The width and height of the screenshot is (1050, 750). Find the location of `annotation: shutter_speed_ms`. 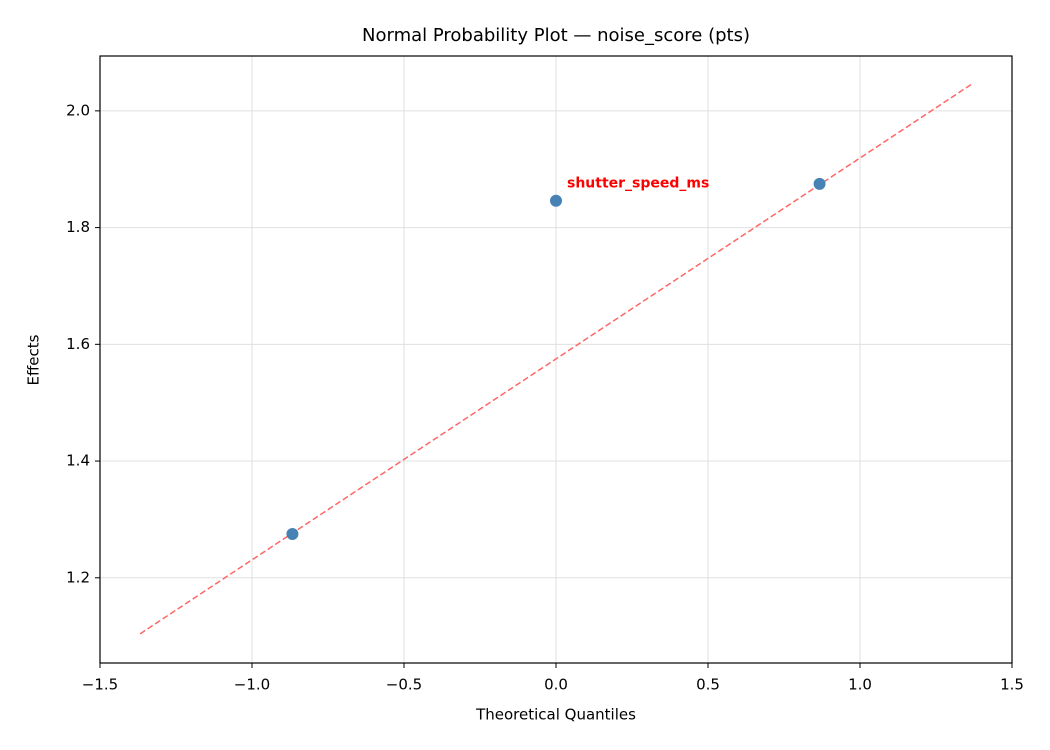

annotation: shutter_speed_ms is located at coordinates (638, 184).